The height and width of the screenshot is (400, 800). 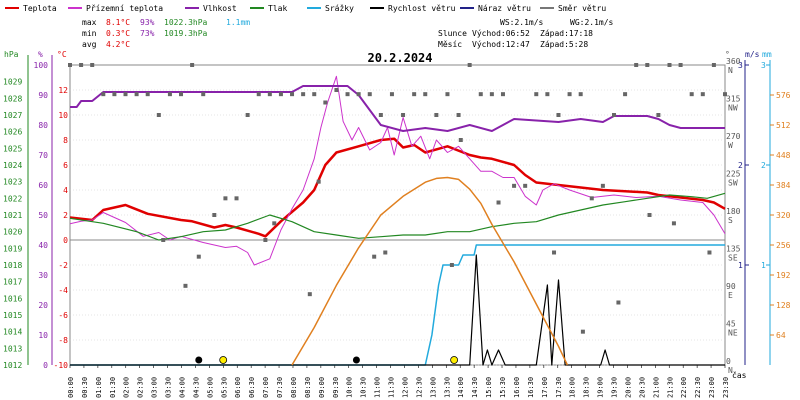 What do you see at coordinates (783, 275) in the screenshot?
I see `solar-tick-label: 192` at bounding box center [783, 275].